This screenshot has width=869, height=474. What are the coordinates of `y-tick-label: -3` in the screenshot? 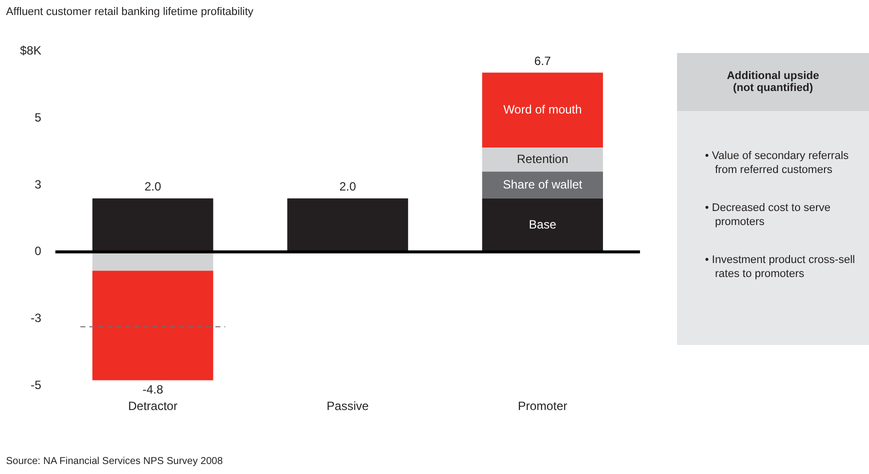 It's located at (36, 318).